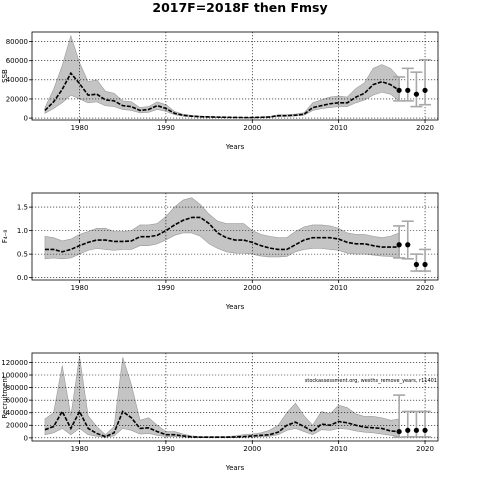  I want to click on y-tick-label: 0.0, so click(22, 278).